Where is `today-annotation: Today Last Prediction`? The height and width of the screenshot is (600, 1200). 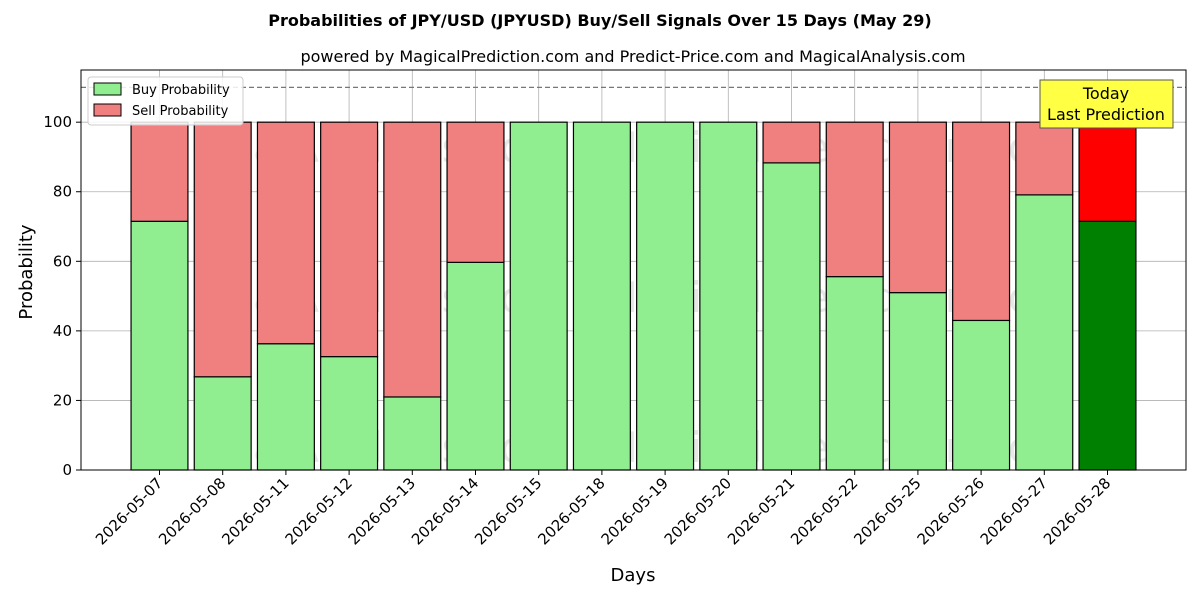 today-annotation: Today Last Prediction is located at coordinates (1106, 104).